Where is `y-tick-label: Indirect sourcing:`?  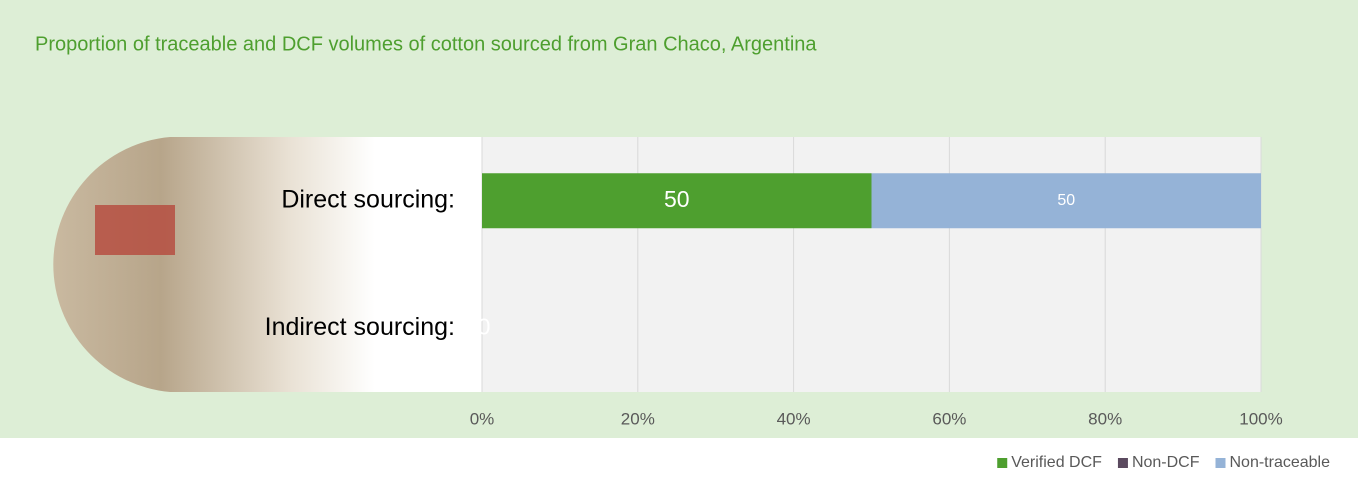 y-tick-label: Indirect sourcing: is located at coordinates (360, 327).